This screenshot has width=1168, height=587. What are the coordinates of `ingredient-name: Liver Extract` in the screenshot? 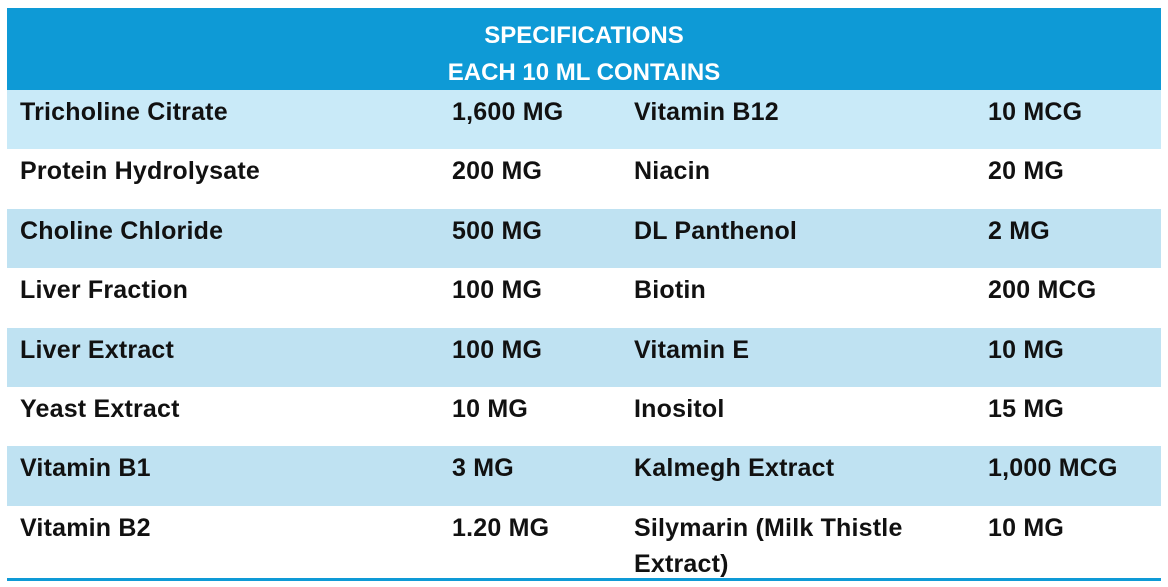 It's located at (97, 349).